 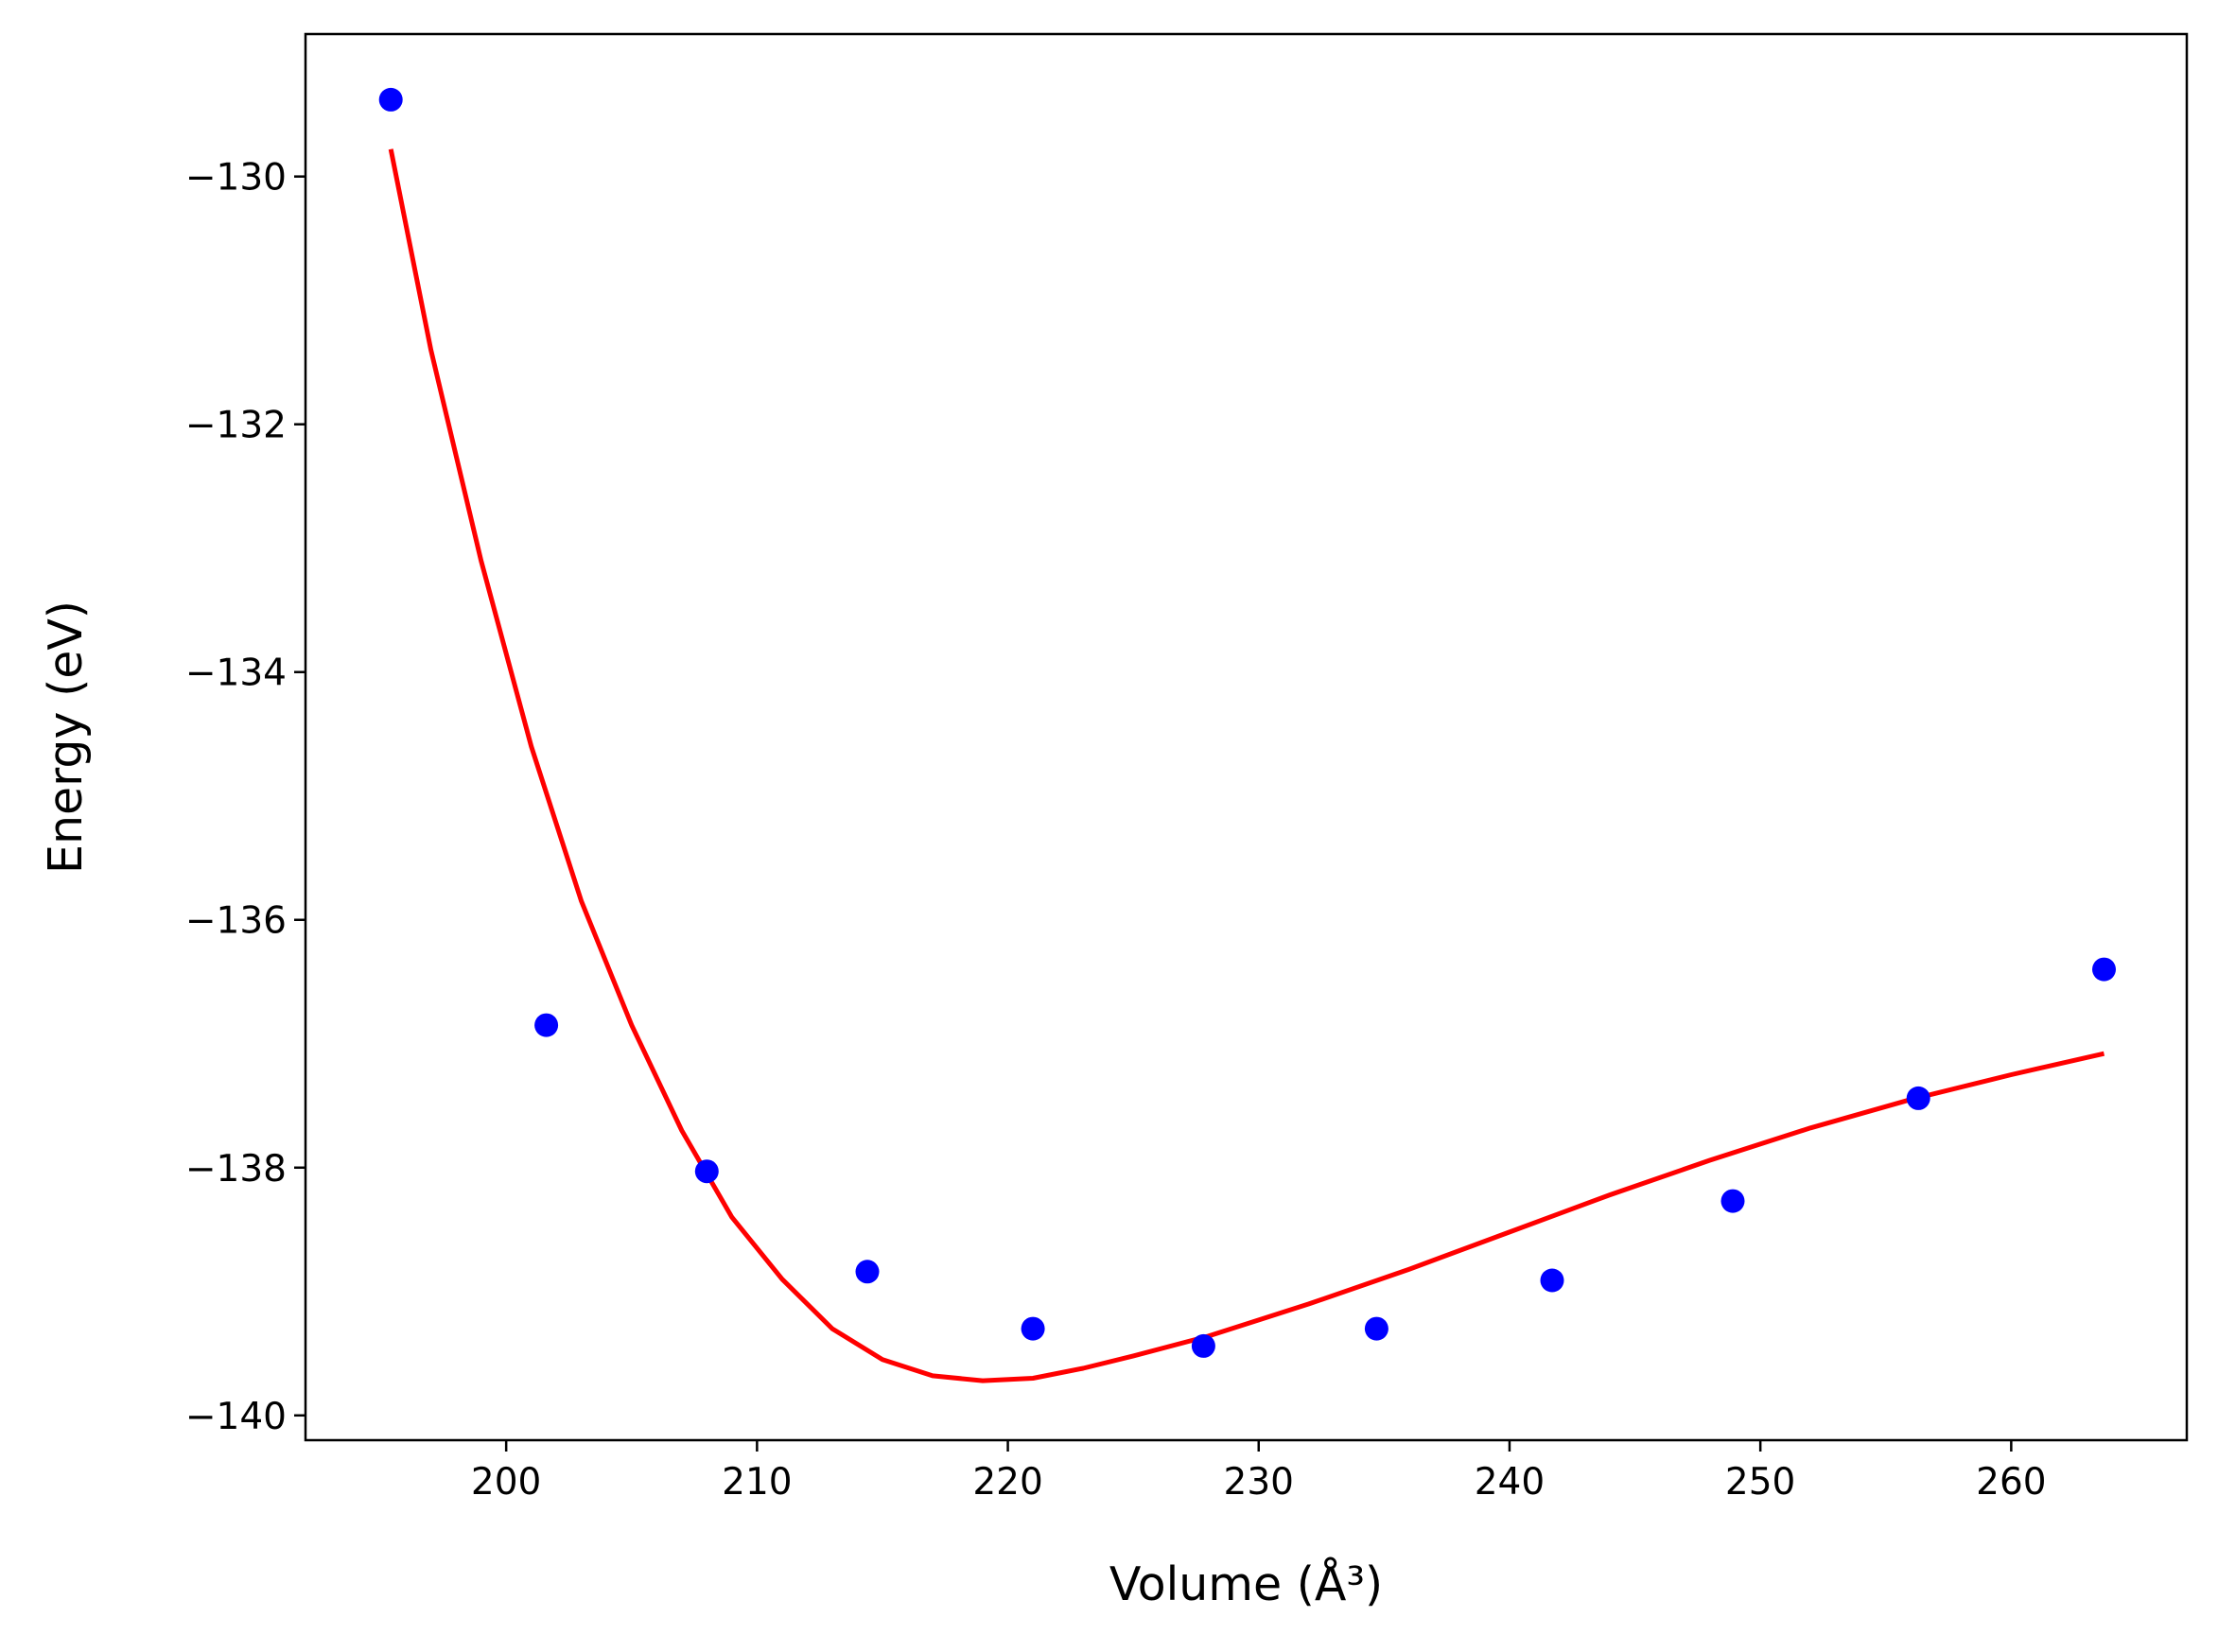 I want to click on x-tick-label: 260, so click(x=2011, y=1483).